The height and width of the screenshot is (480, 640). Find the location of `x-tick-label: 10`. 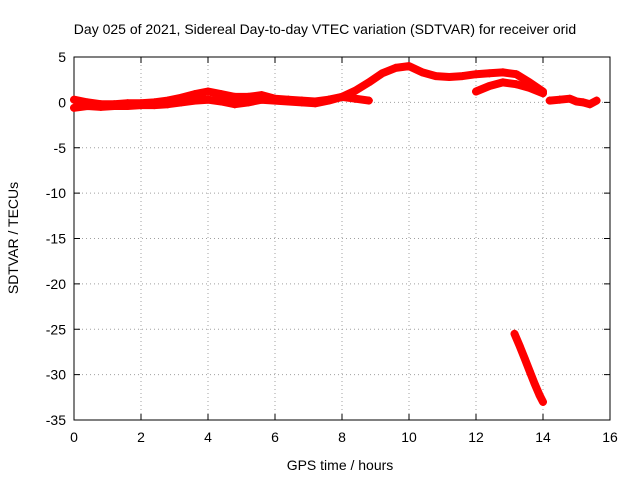

x-tick-label: 10 is located at coordinates (409, 437).